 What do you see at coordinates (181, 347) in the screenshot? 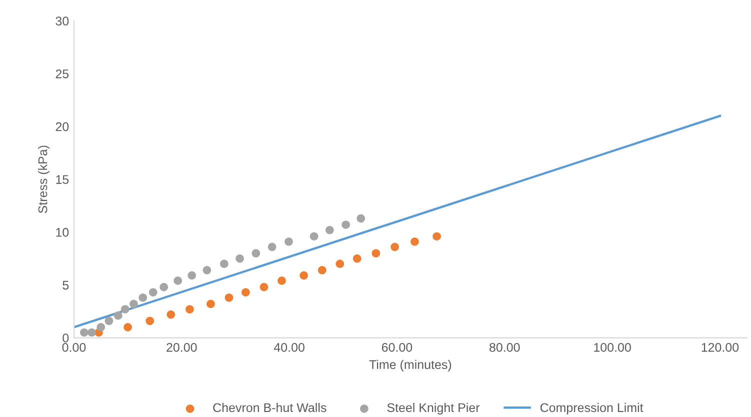
I see `x-tick-label: 20.00` at bounding box center [181, 347].